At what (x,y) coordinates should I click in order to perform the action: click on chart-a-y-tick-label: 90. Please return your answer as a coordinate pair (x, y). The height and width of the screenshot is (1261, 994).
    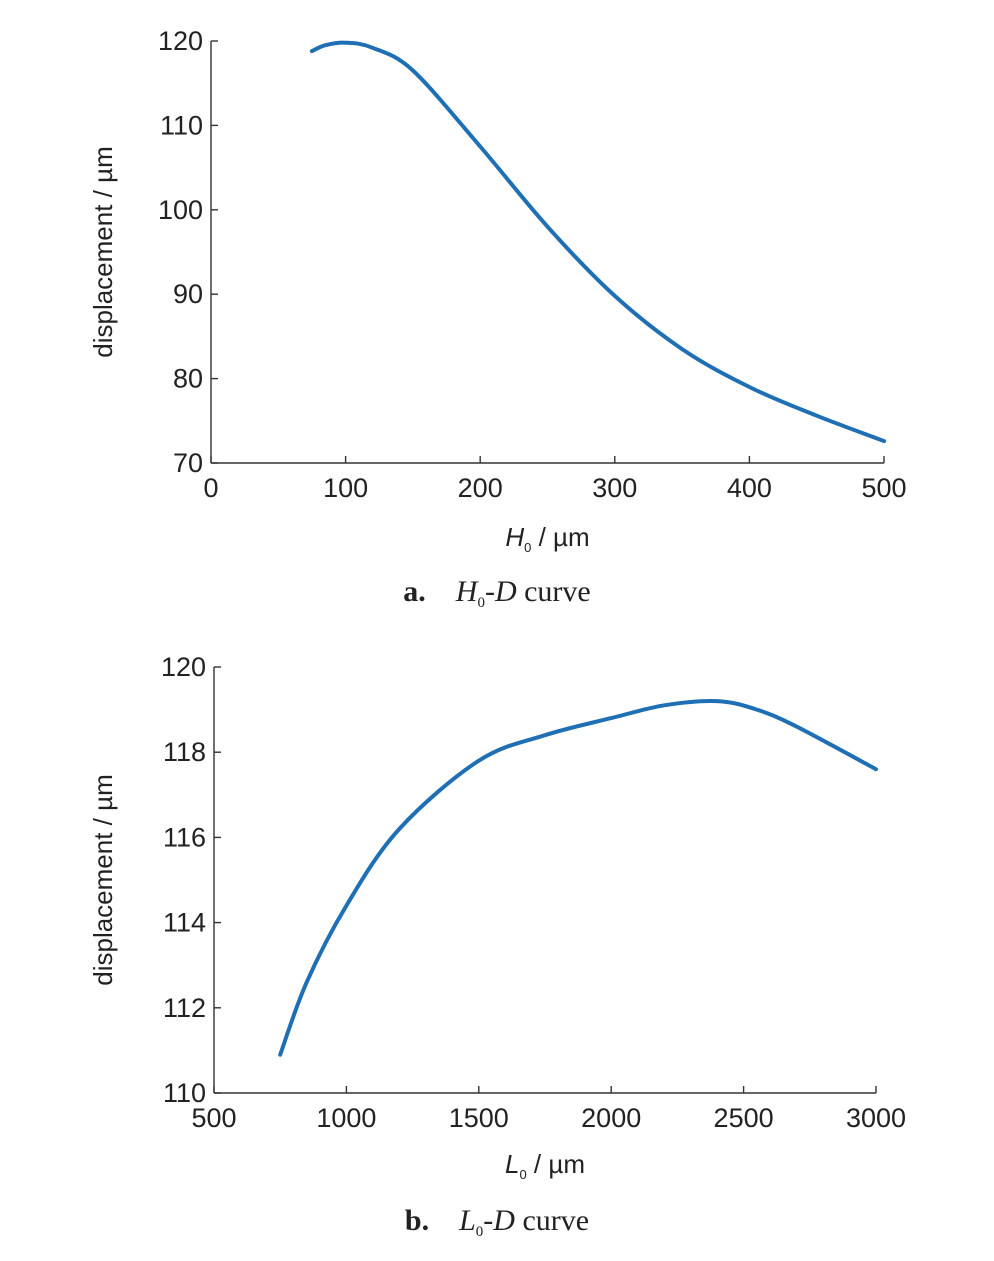
    Looking at the image, I should click on (188, 294).